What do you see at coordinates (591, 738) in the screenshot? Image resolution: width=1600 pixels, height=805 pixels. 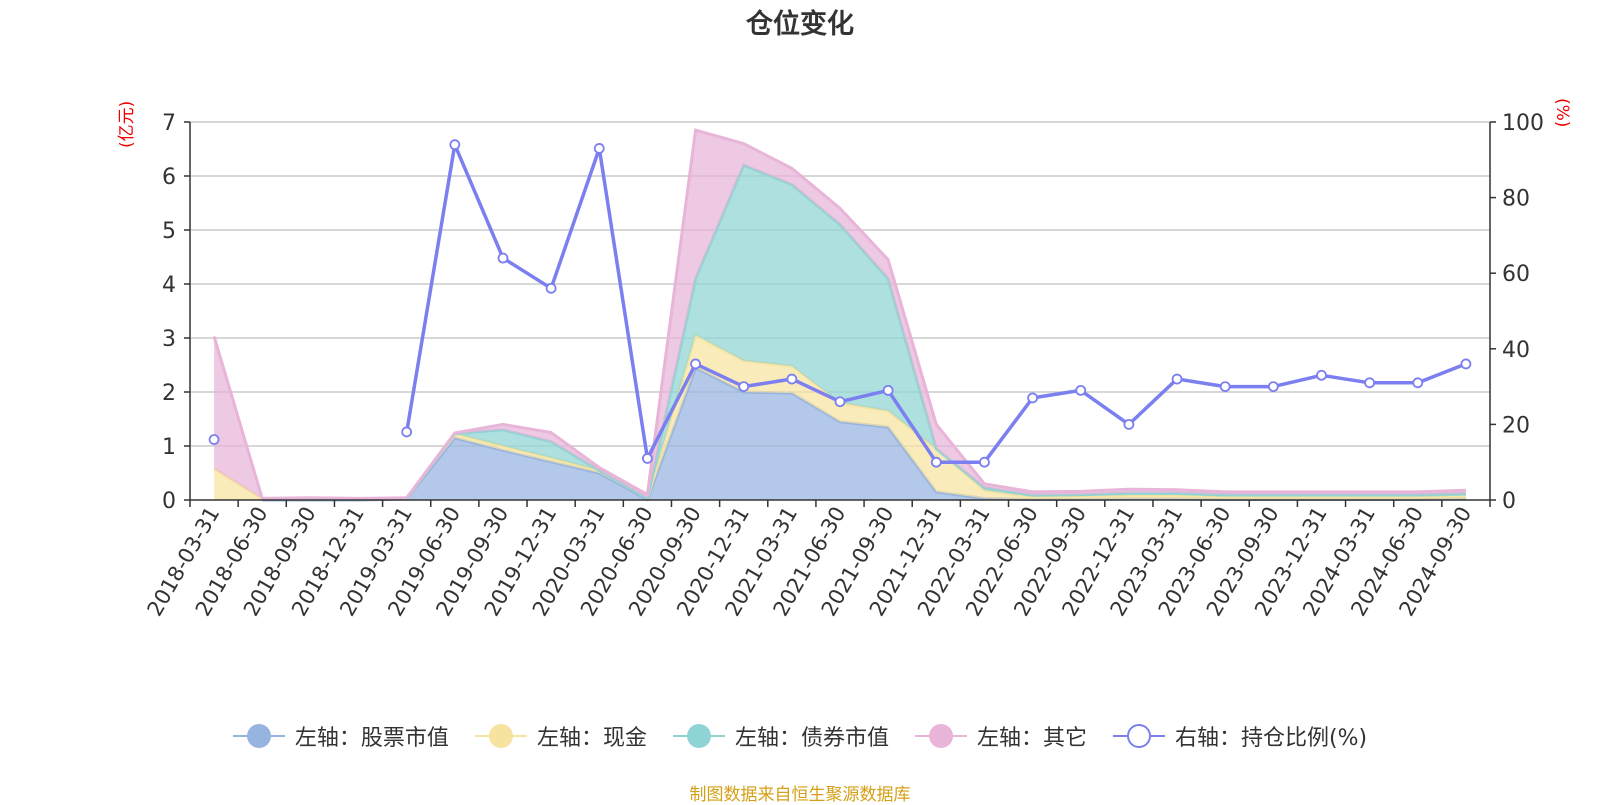 I see `legend-label: 左轴：现金` at bounding box center [591, 738].